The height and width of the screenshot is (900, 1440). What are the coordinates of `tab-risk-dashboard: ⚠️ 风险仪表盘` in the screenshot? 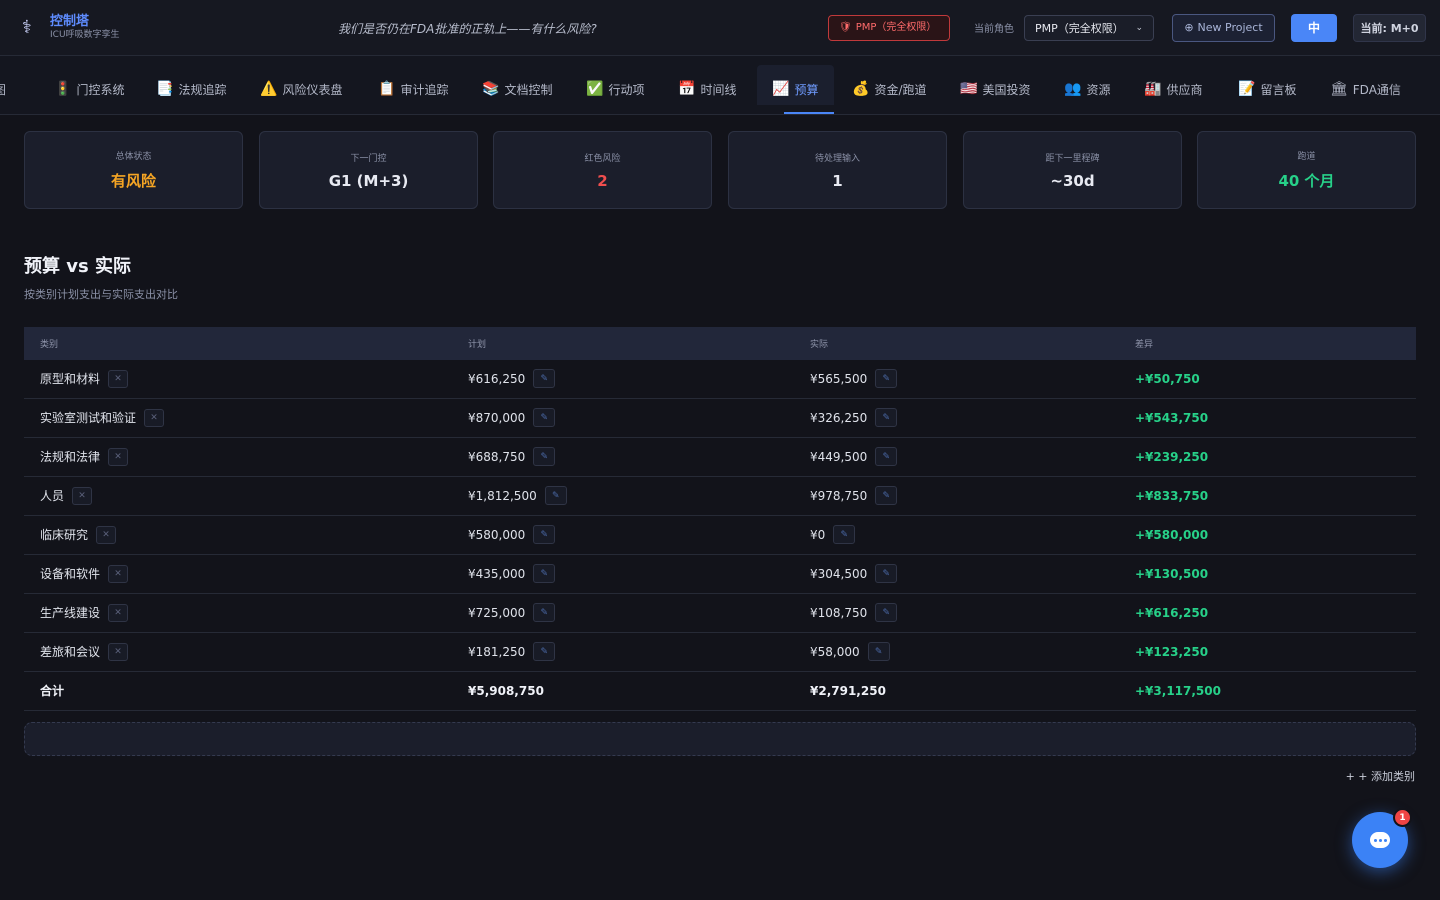 It's located at (301, 89).